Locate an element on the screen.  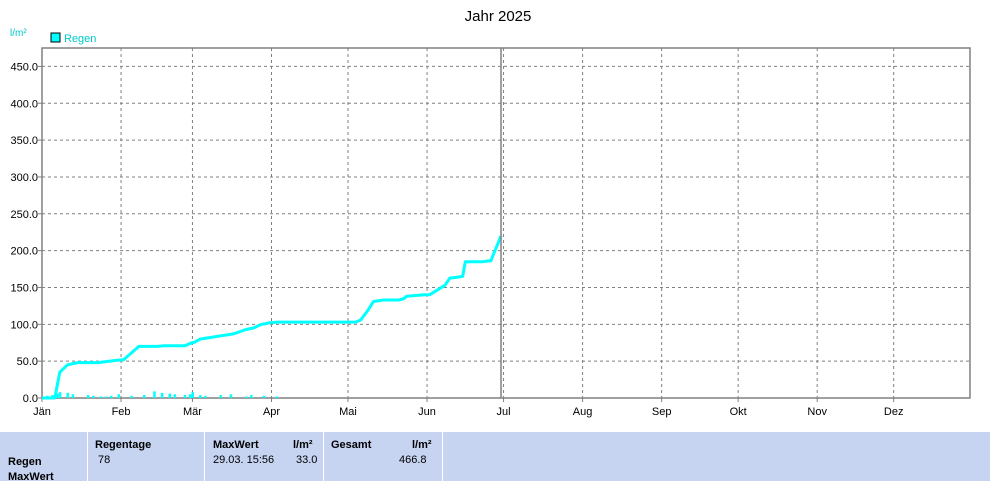
x-tick-label: Jän is located at coordinates (42, 412).